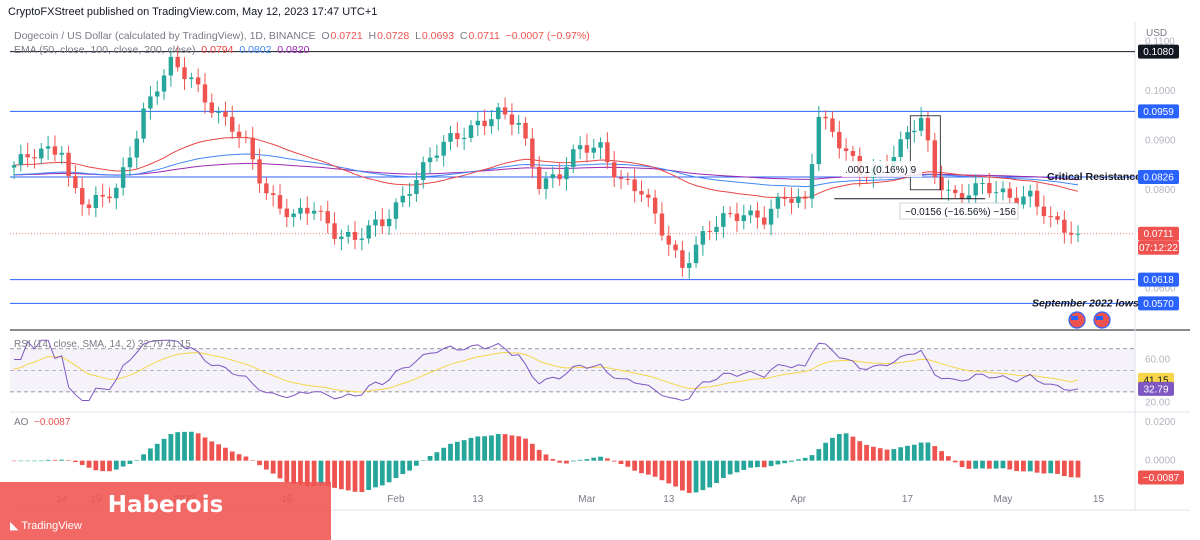 The image size is (1200, 540). I want to click on price-axis-tick: 0.0900, so click(1160, 140).